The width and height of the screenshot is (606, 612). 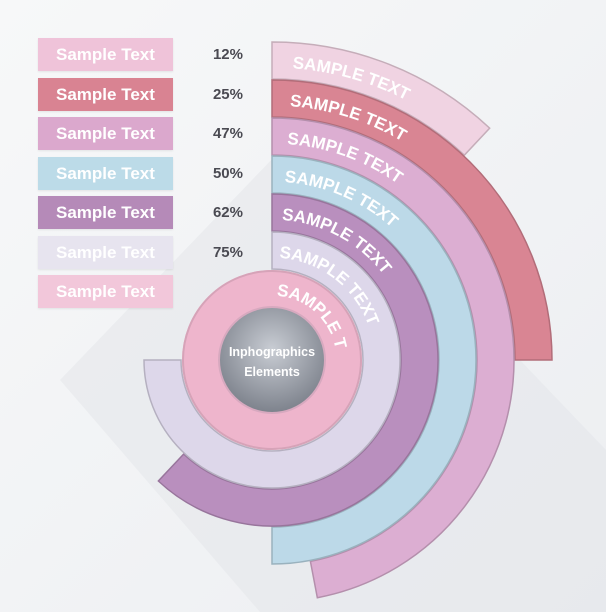 I want to click on legend-value-6: 75%, so click(x=227, y=252).